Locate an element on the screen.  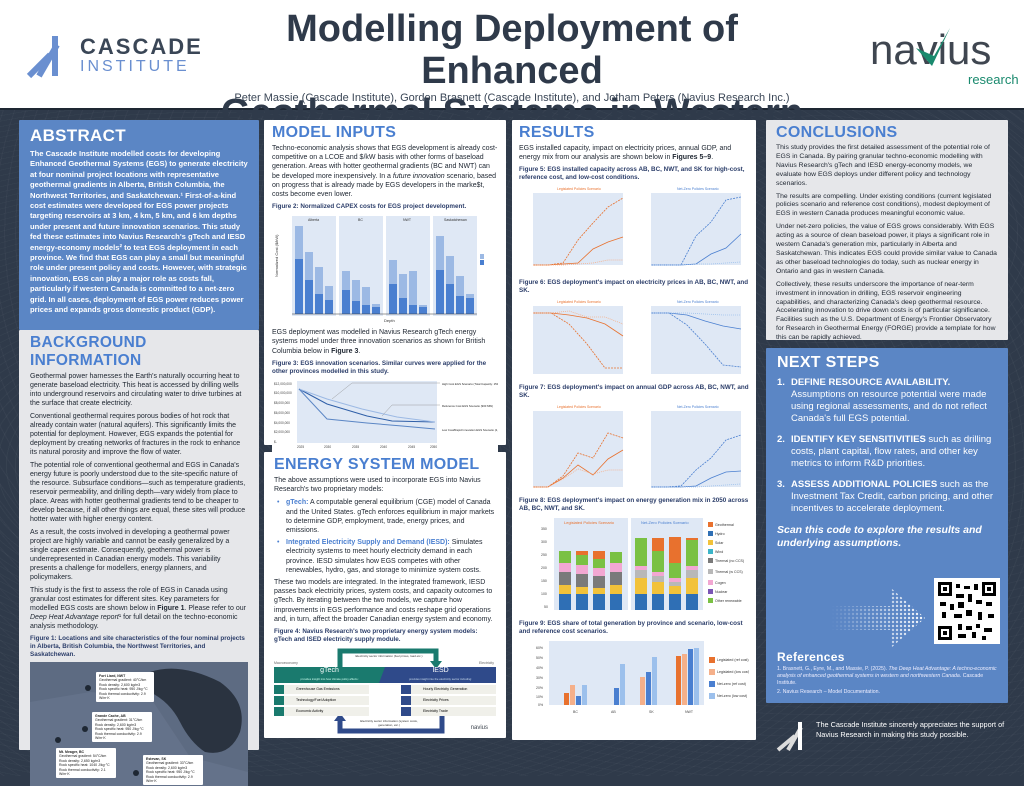
svg-text: Legislated (ref cost) is located at coordinates (733, 660).